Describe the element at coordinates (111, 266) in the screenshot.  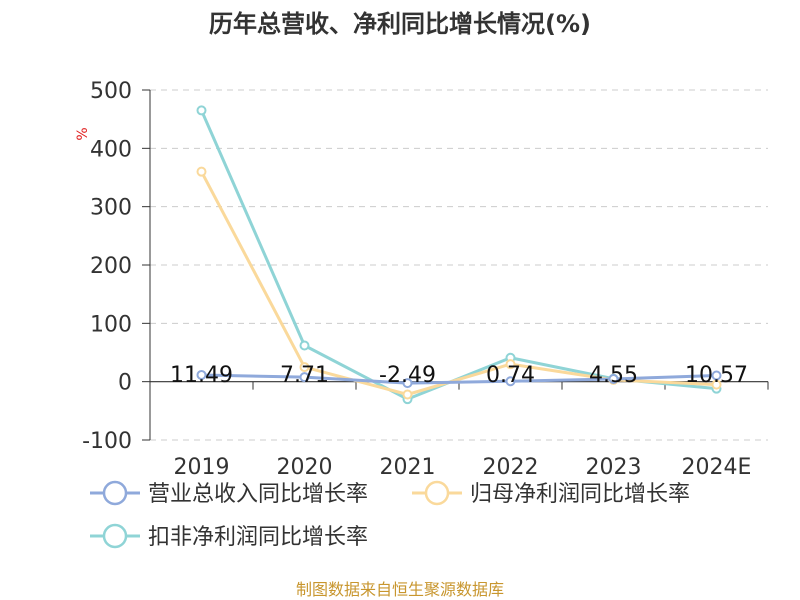
I see `y-tick-label: 200` at that location.